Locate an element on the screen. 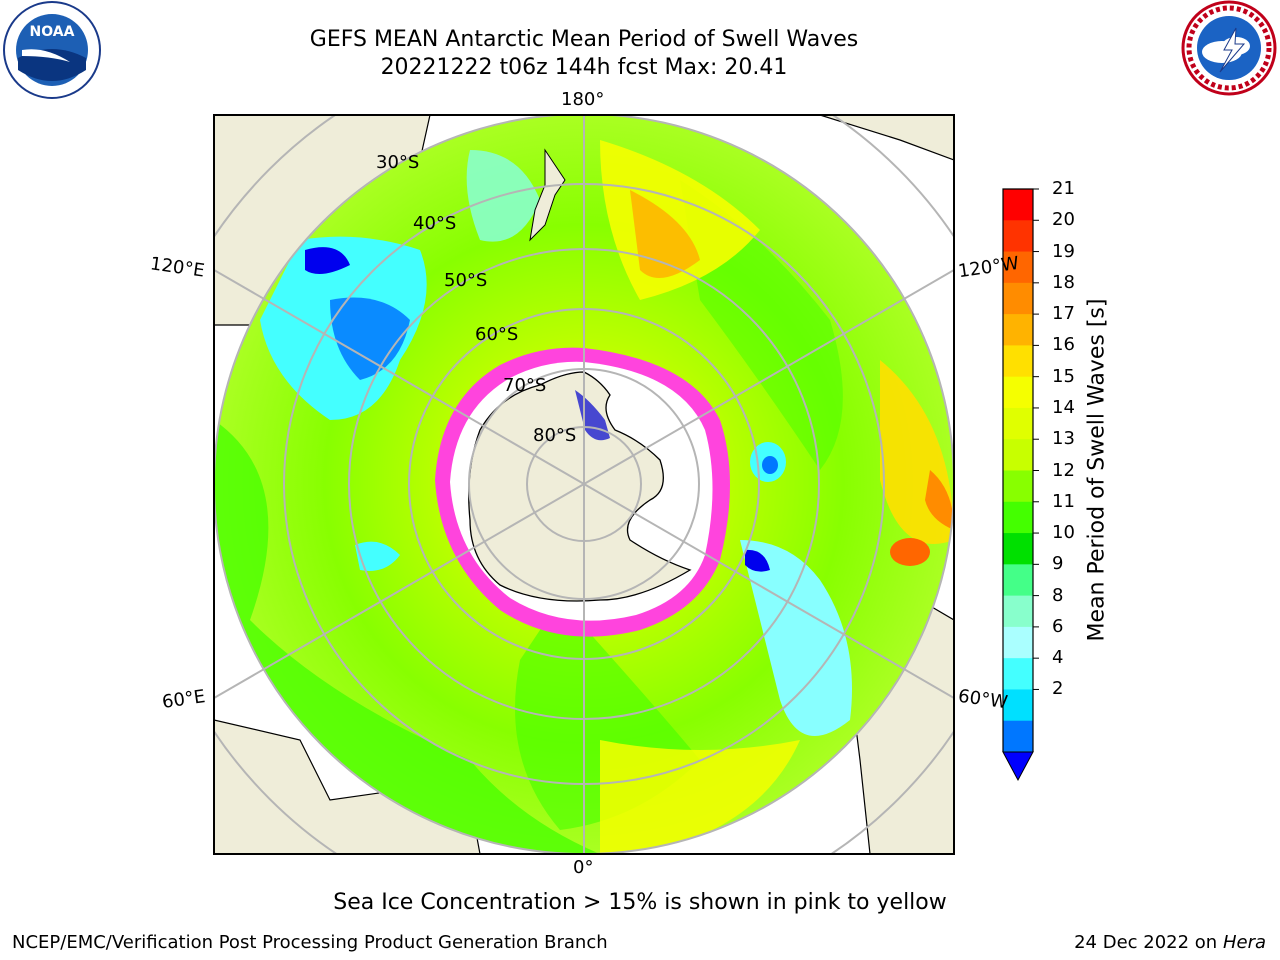 Image resolution: width=1280 pixels, height=960 pixels. machine-name: Hera is located at coordinates (1244, 942).